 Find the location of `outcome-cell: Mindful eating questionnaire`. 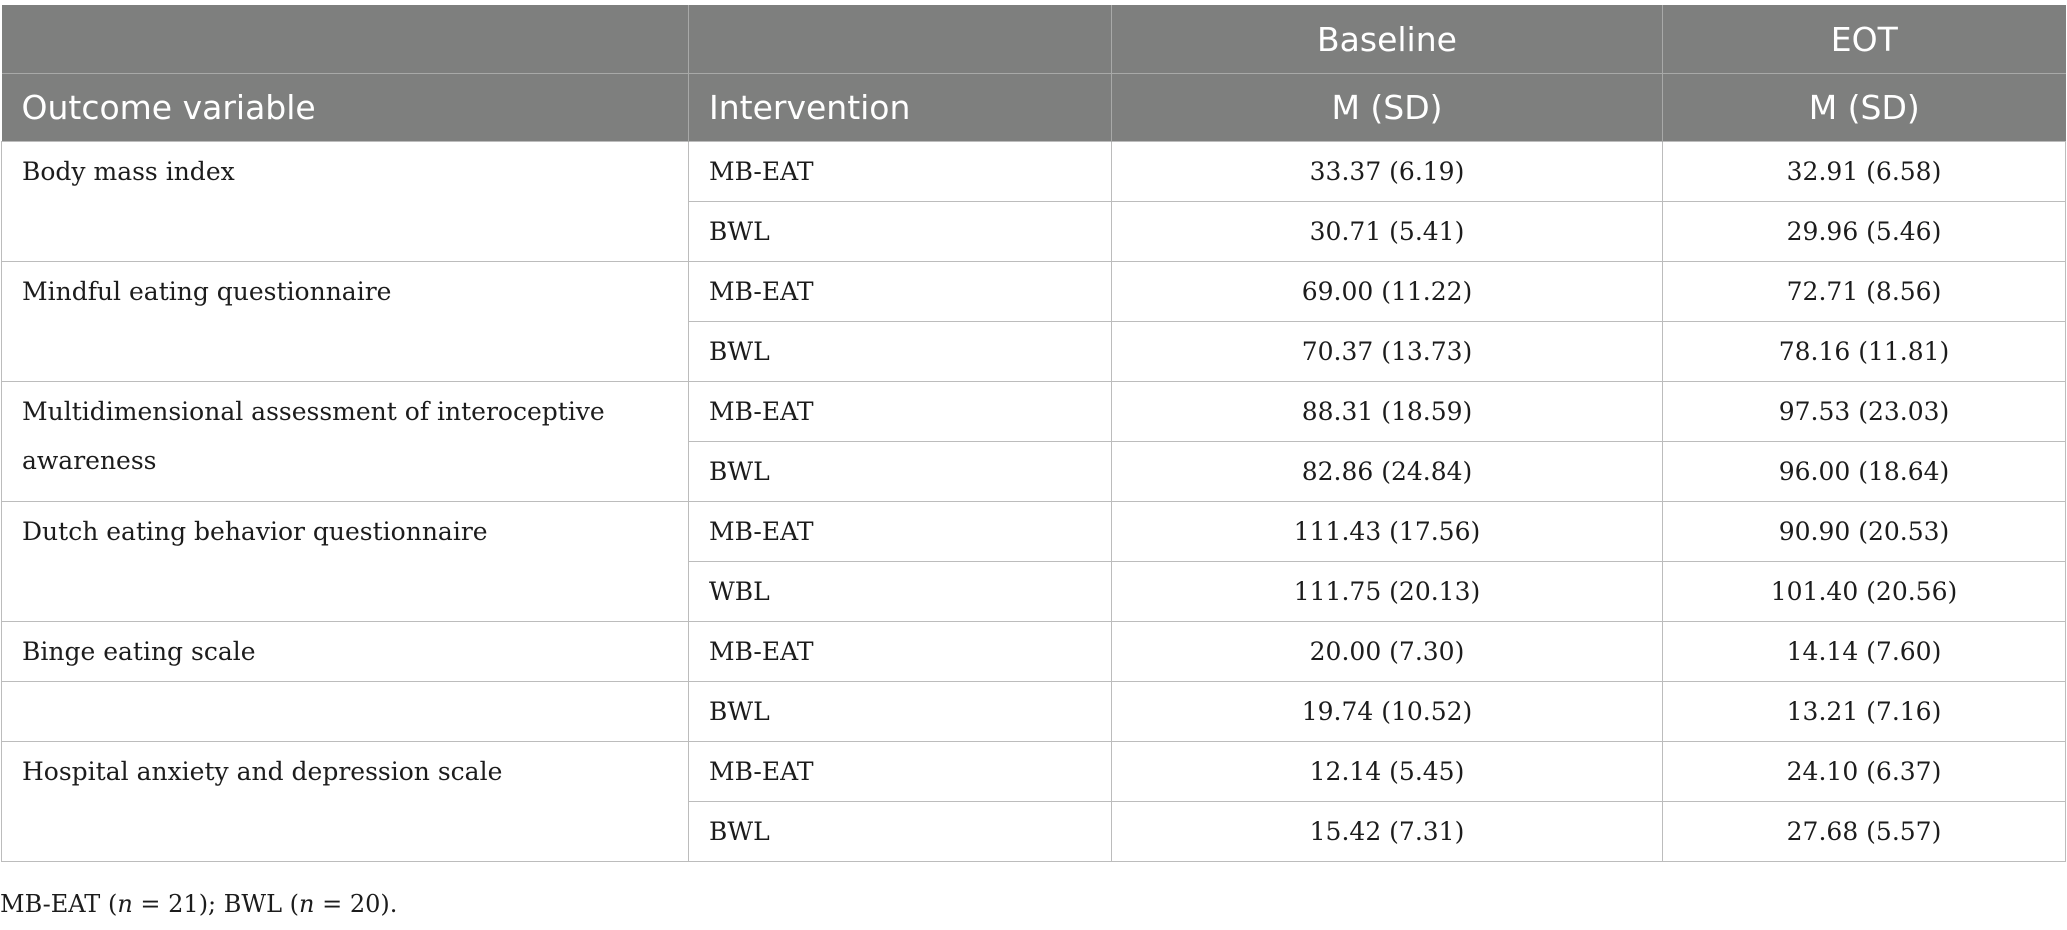

outcome-cell: Mindful eating questionnaire is located at coordinates (345, 321).